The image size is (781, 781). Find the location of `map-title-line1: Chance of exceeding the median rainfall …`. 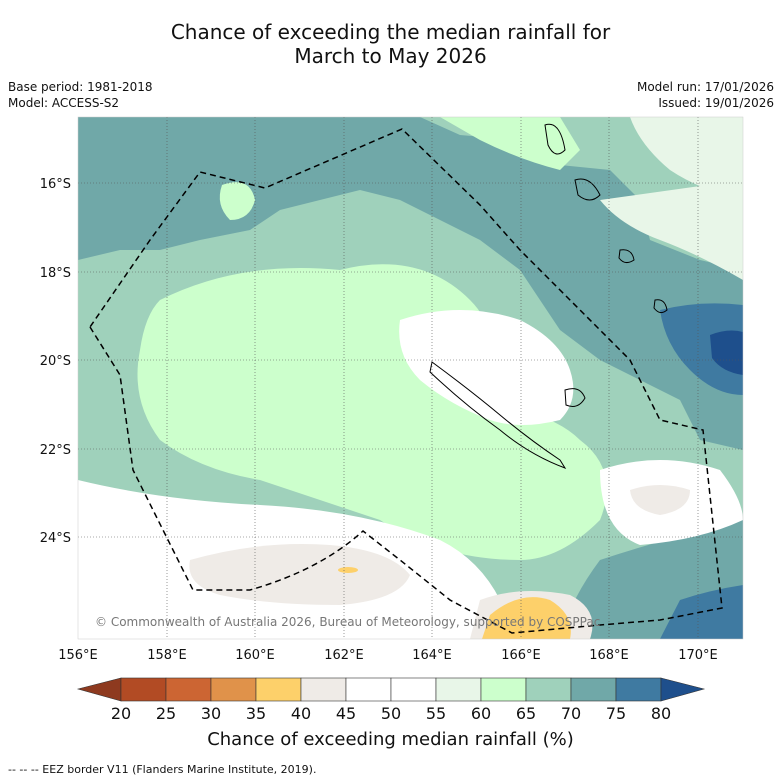

map-title-line1: Chance of exceeding the median rainfall … is located at coordinates (390, 32).